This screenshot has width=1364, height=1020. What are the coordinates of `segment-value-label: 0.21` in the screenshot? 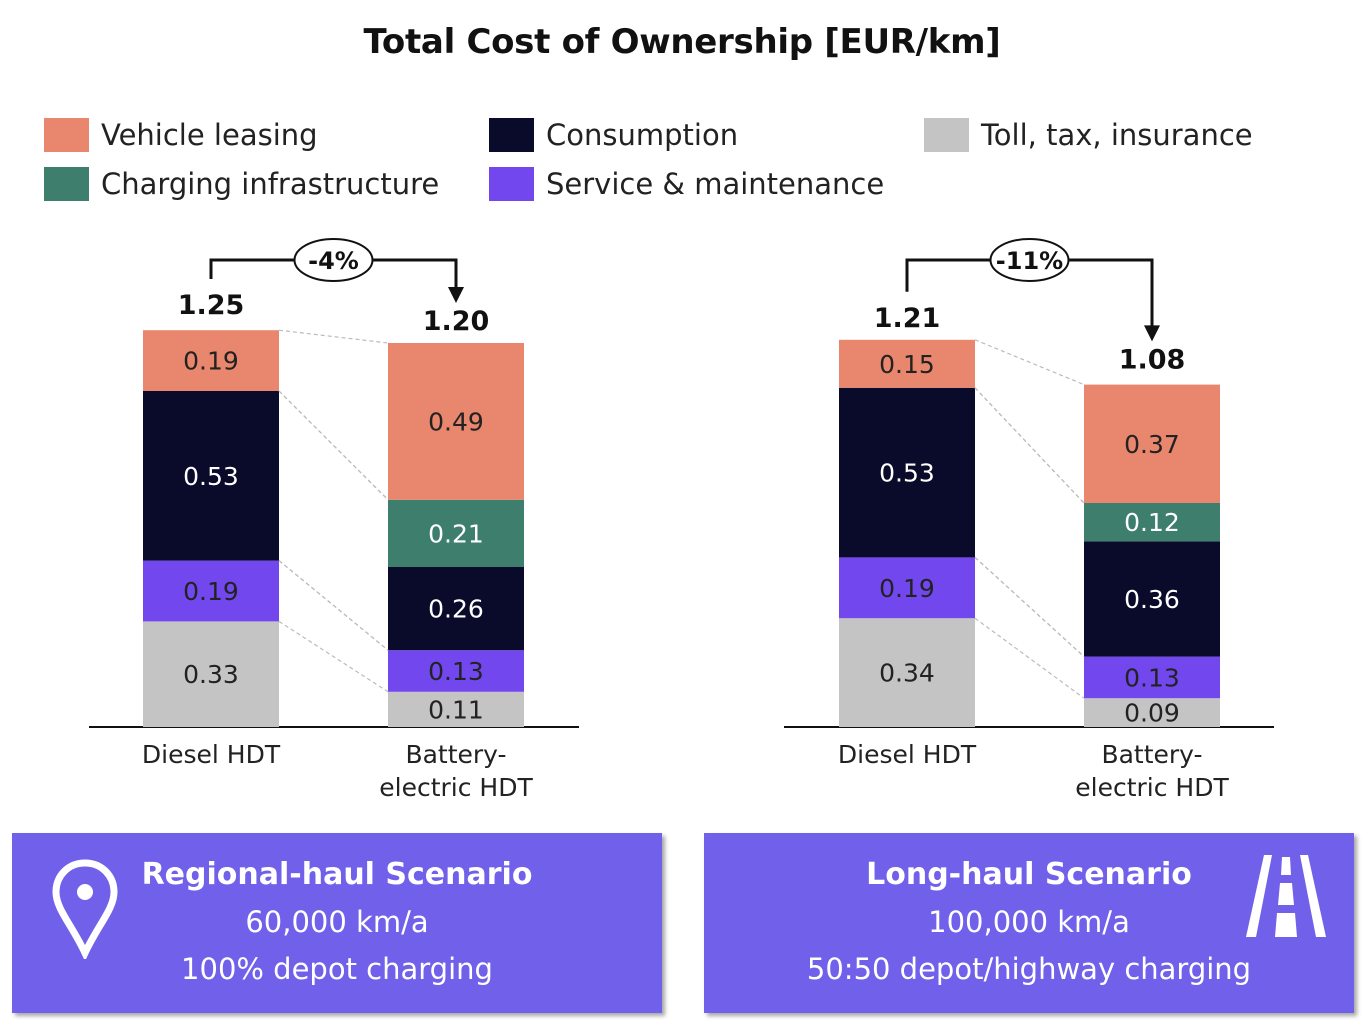 It's located at (456, 533).